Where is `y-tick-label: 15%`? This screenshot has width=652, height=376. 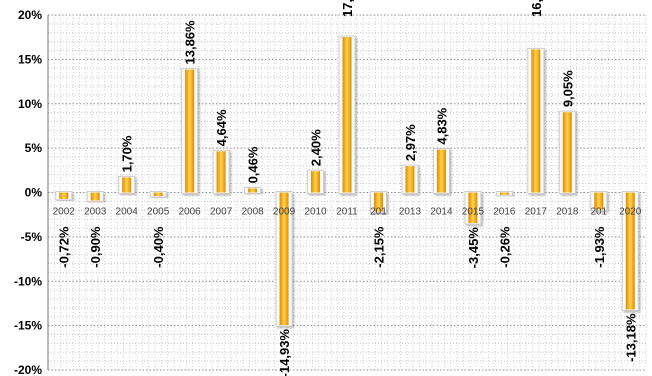
y-tick-label: 15% is located at coordinates (30, 59).